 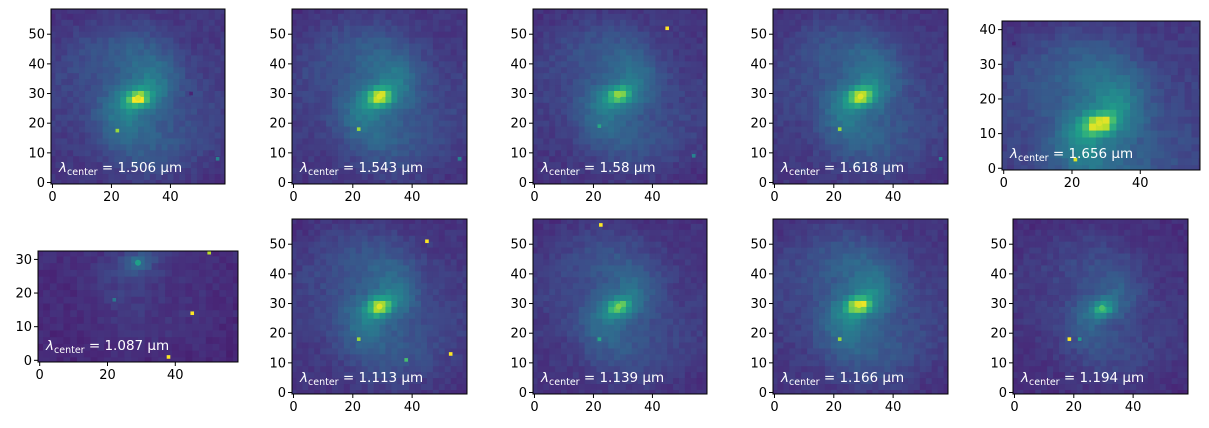 What do you see at coordinates (127, 346) in the screenshot?
I see `wavelength-value: = 1.087 μm` at bounding box center [127, 346].